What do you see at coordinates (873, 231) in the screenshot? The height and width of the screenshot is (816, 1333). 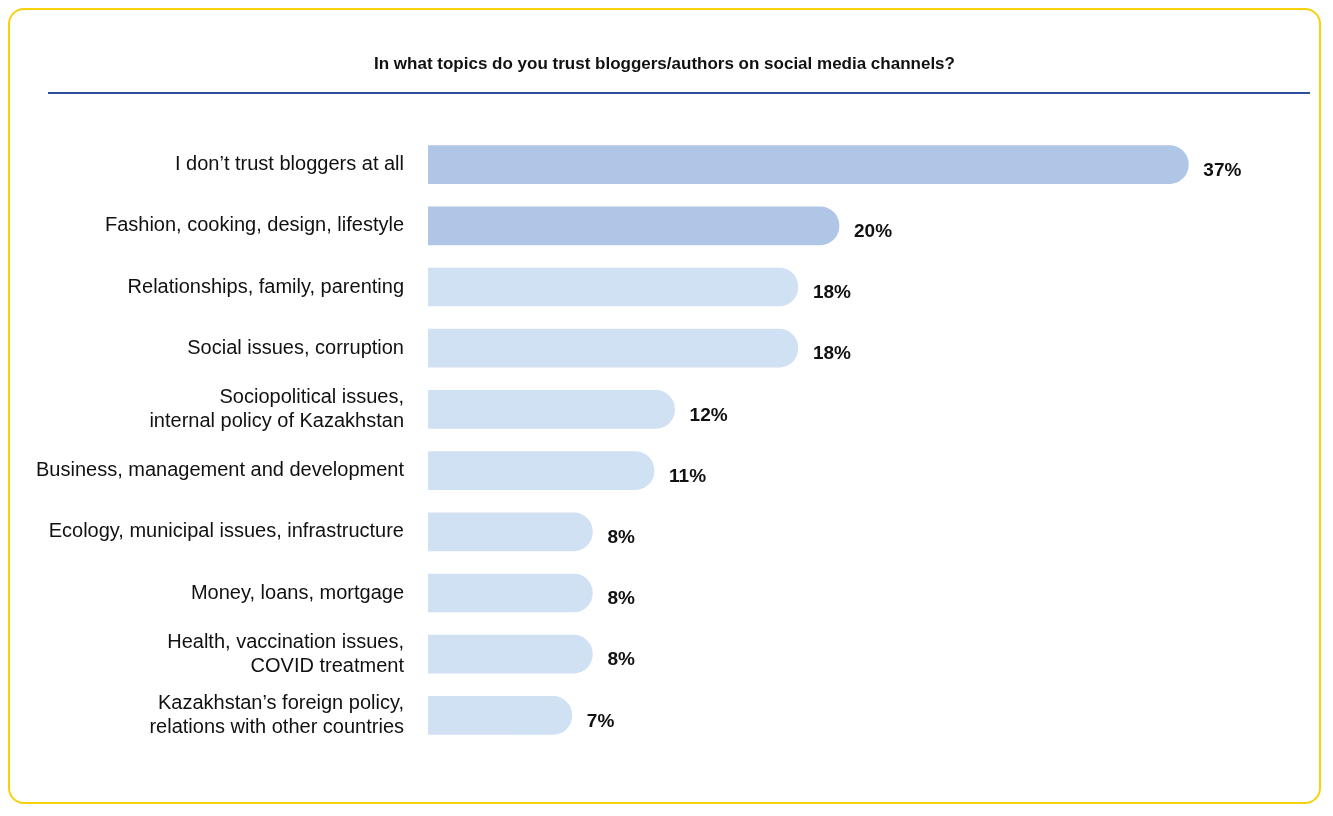 I see `data-label: 20%` at bounding box center [873, 231].